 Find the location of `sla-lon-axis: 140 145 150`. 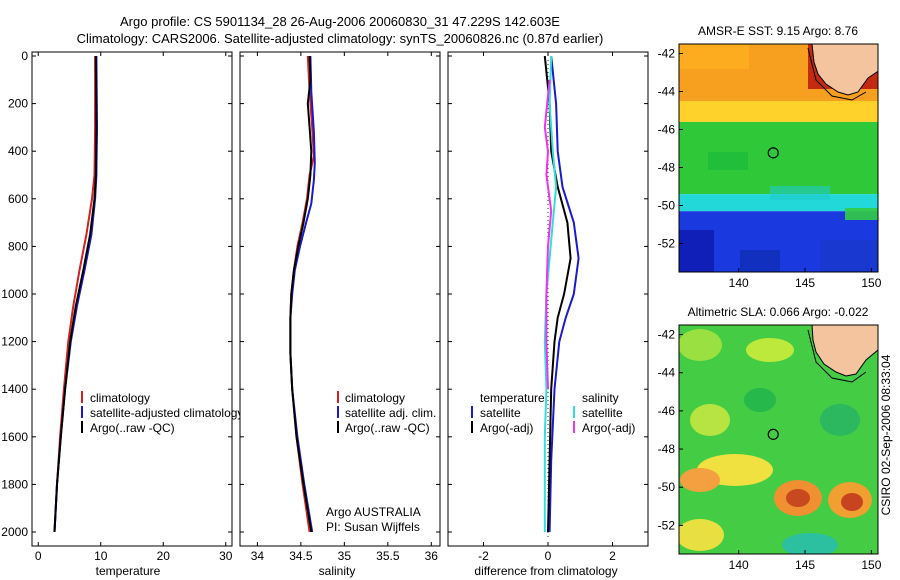

sla-lon-axis: 140 145 150 is located at coordinates (805, 561).